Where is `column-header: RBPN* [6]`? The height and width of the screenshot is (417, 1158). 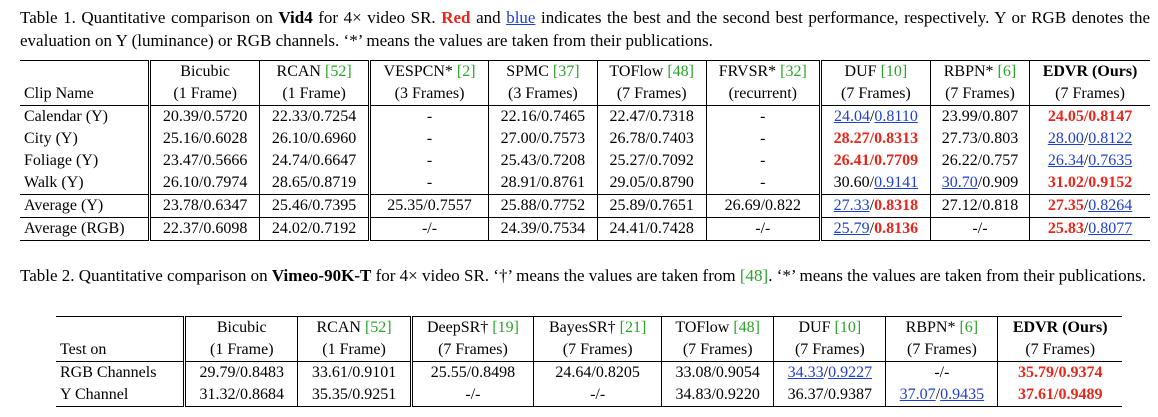 column-header: RBPN* [6] is located at coordinates (942, 327).